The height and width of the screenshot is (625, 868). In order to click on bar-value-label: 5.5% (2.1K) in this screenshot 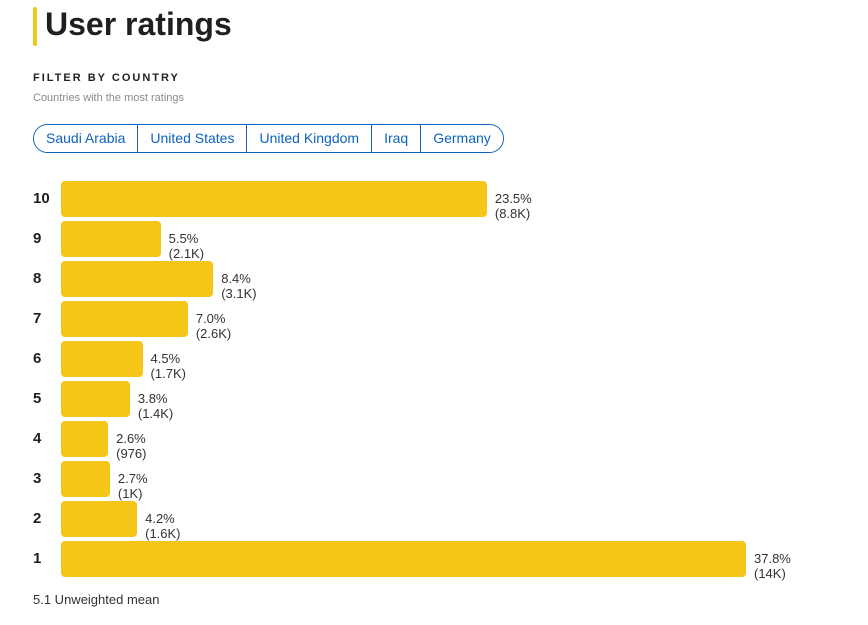, I will do `click(186, 246)`.